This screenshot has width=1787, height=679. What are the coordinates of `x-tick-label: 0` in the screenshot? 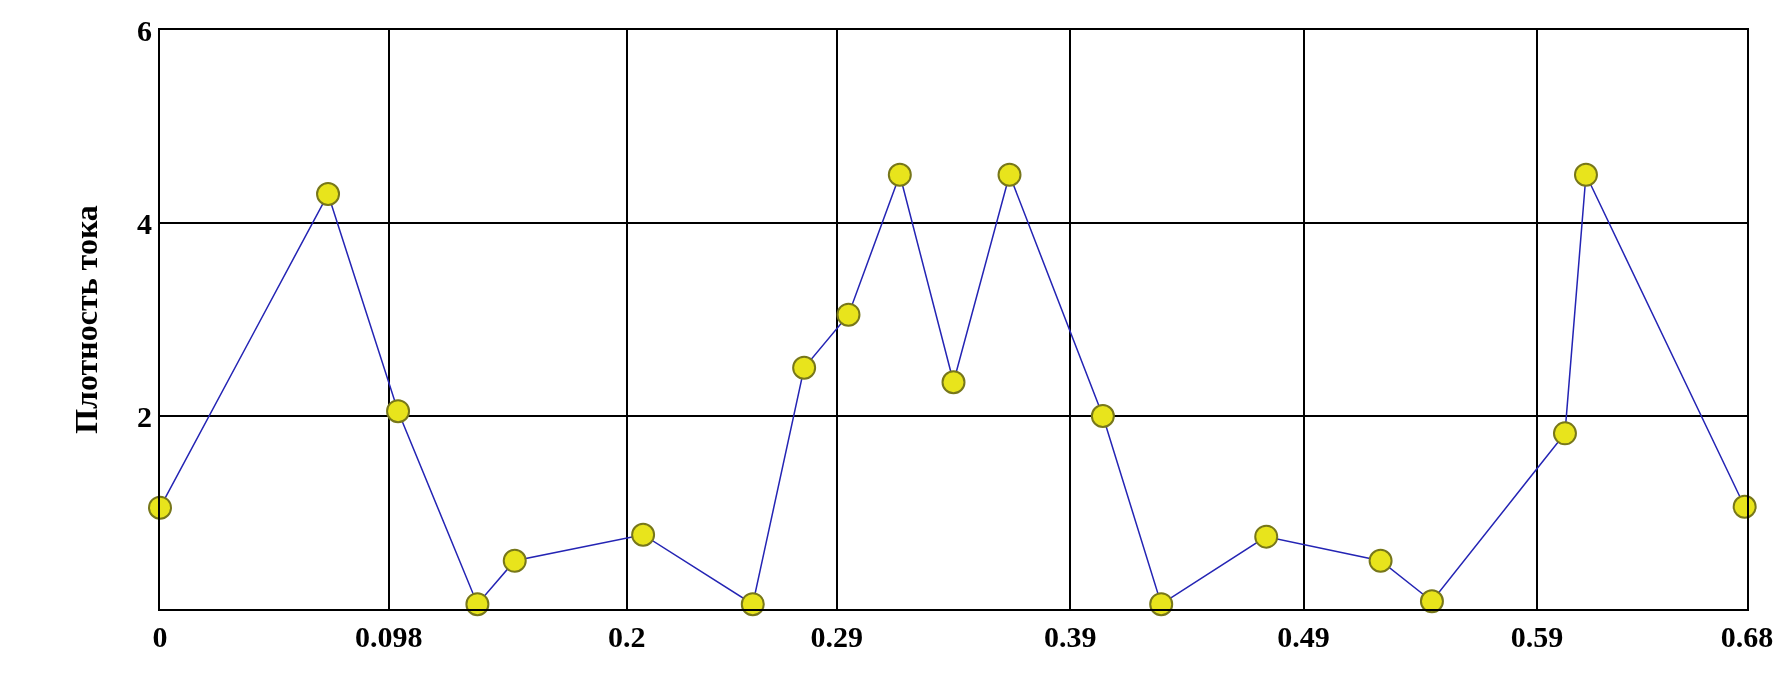 It's located at (160, 636).